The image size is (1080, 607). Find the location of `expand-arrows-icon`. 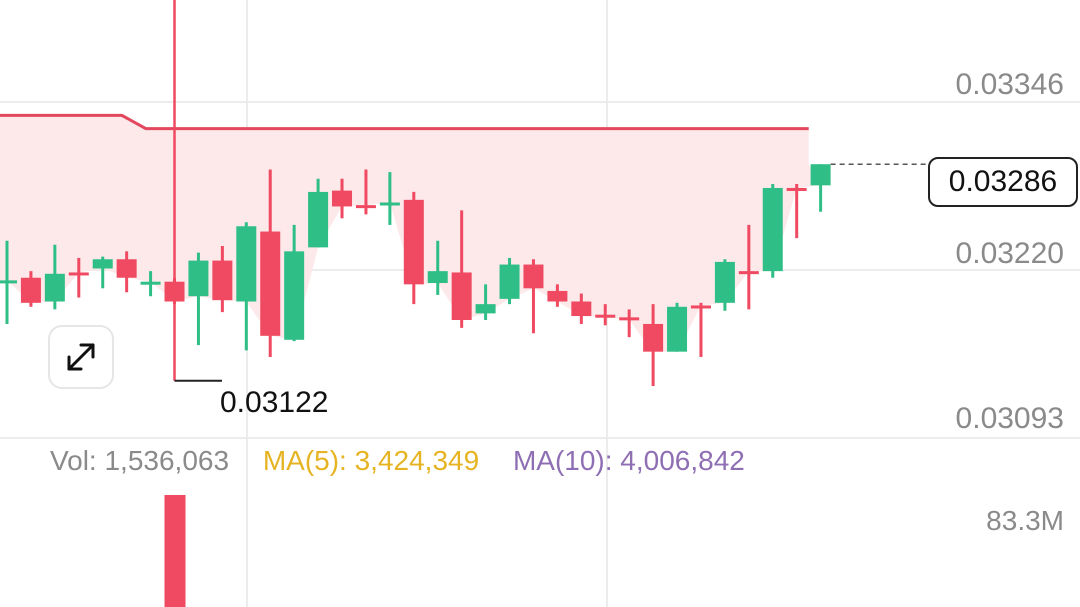

expand-arrows-icon is located at coordinates (81, 357).